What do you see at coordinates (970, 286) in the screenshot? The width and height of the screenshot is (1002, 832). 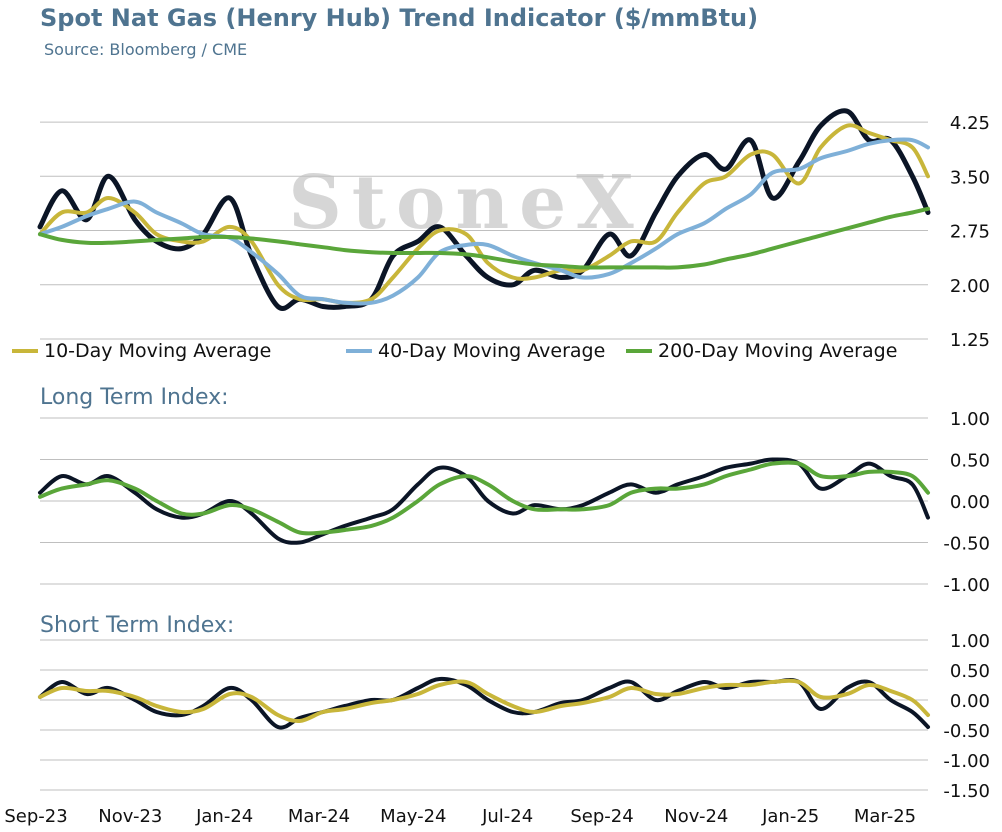 I see `price-y-tick-label: 2.00` at bounding box center [970, 286].